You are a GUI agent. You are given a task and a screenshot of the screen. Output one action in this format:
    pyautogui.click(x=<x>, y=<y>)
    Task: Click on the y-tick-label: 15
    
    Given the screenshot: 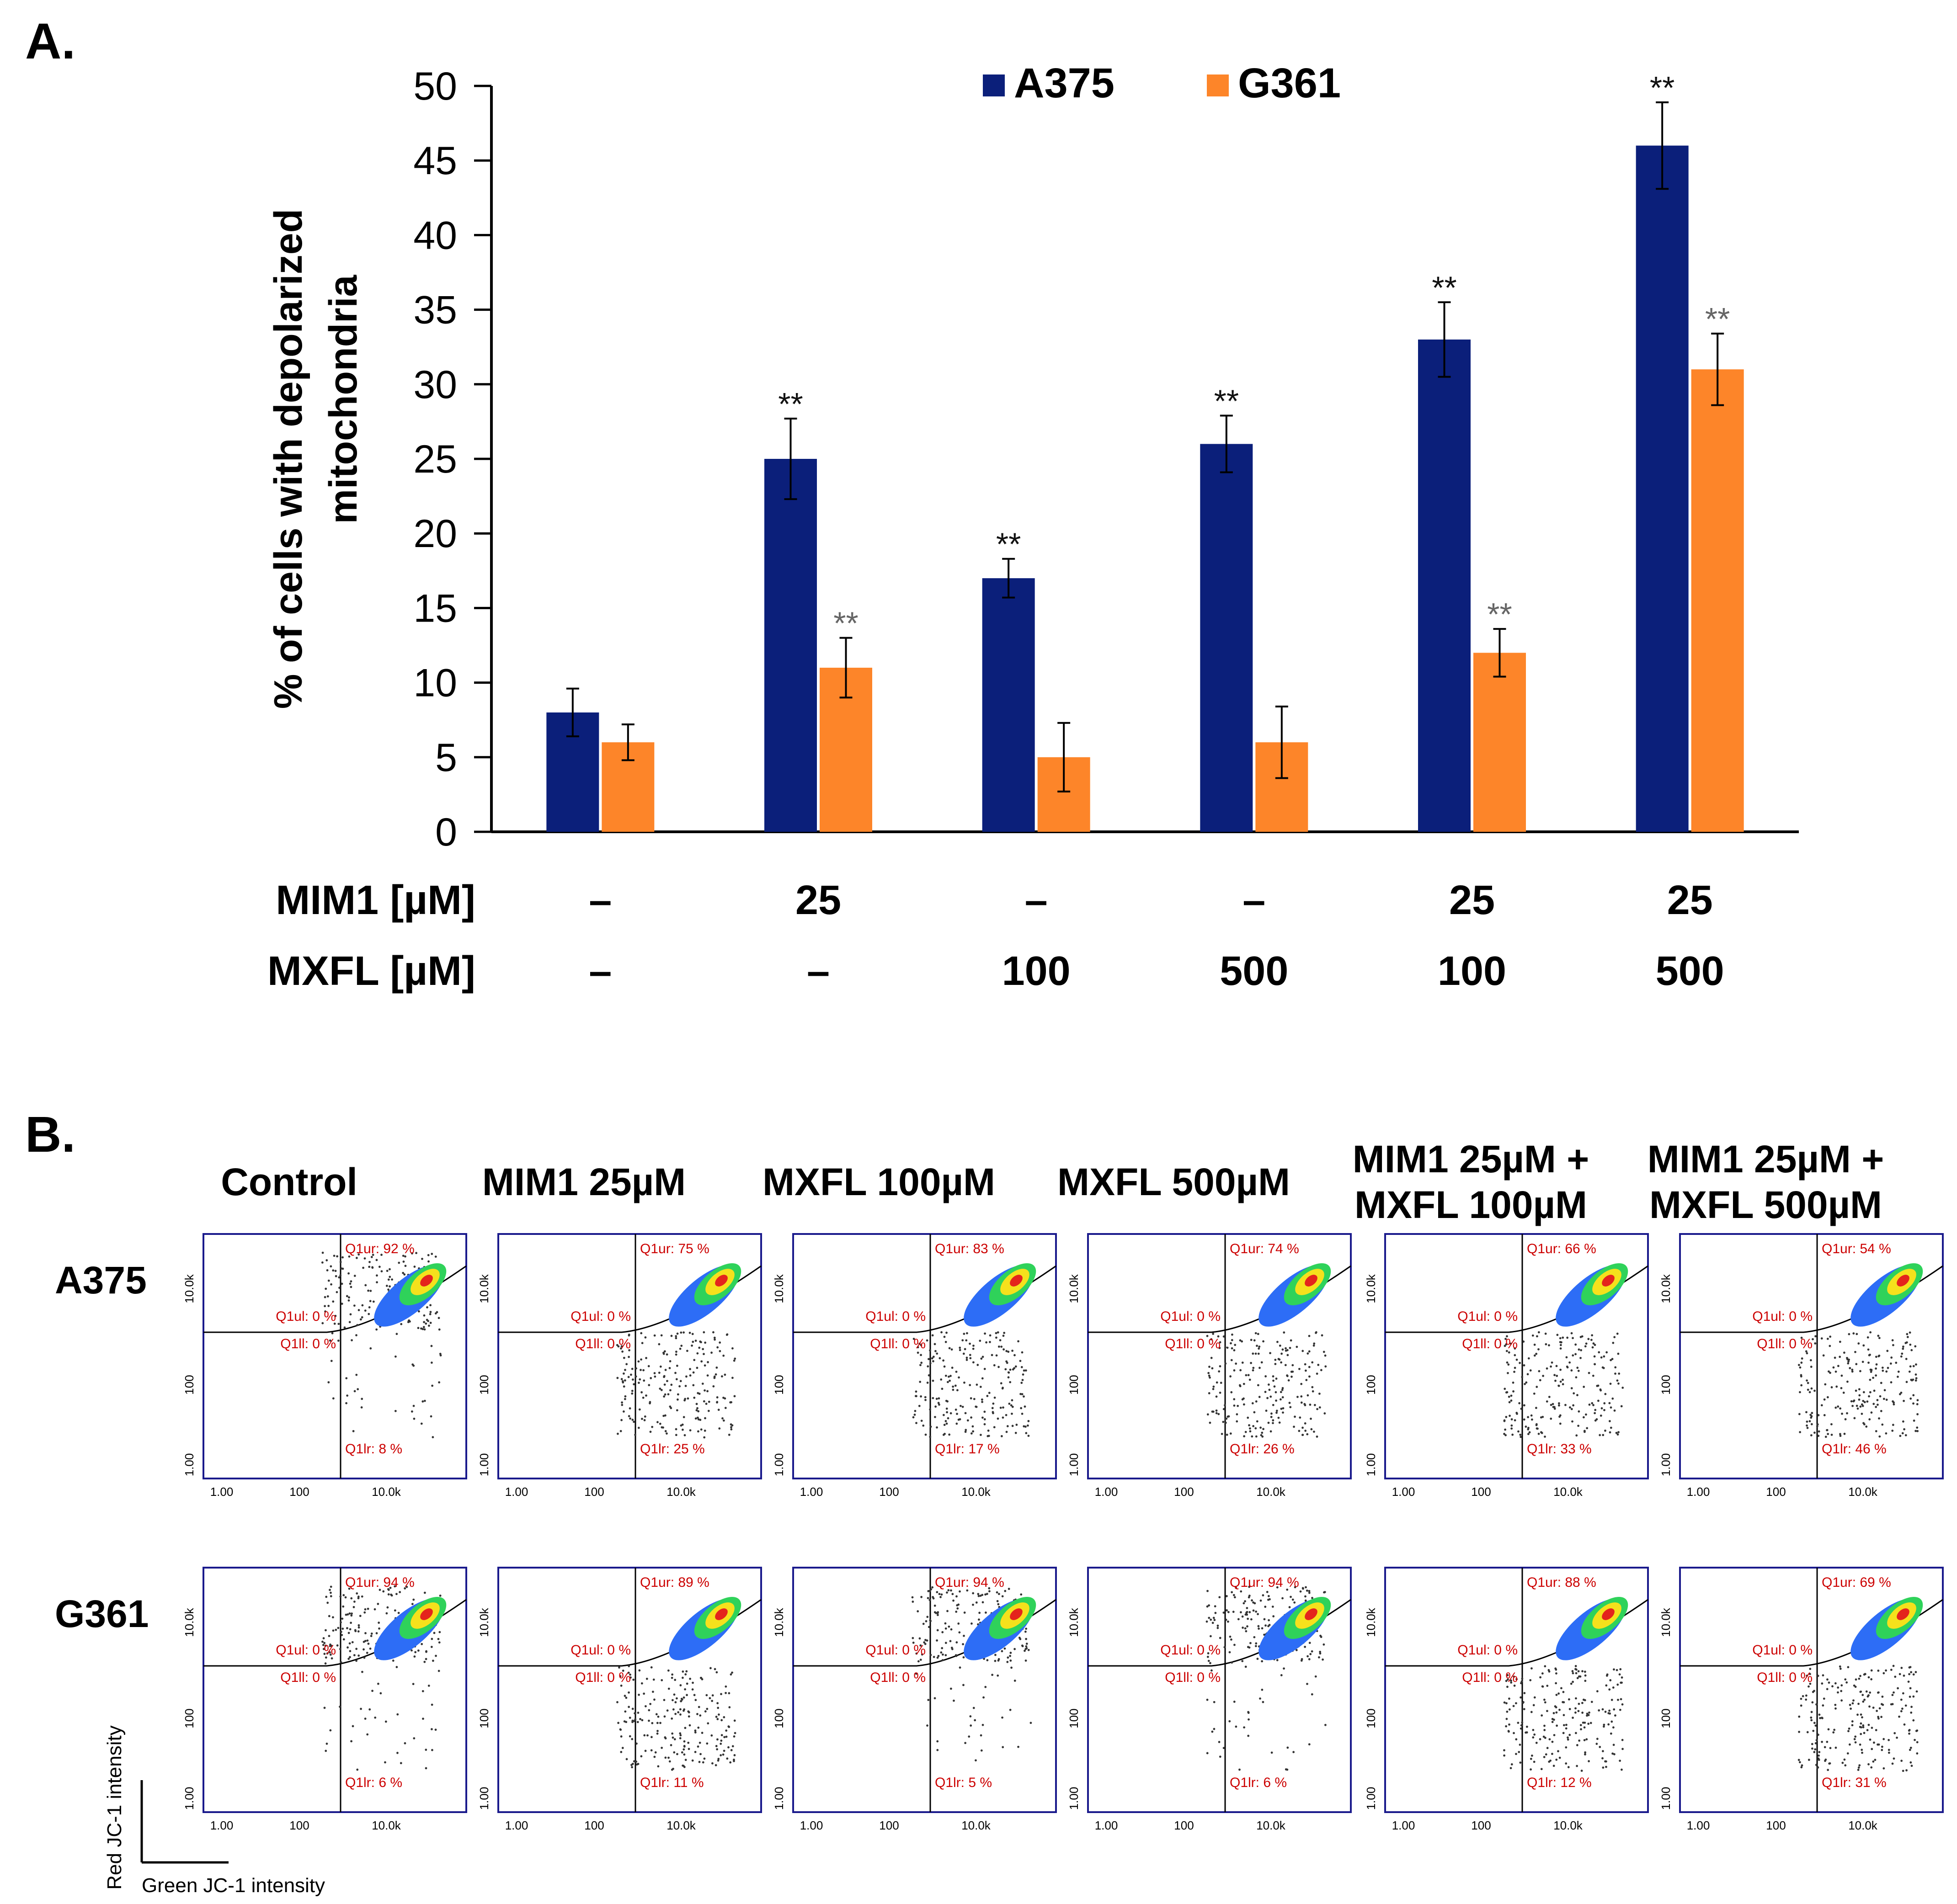 What is the action you would take?
    pyautogui.click(x=435, y=608)
    